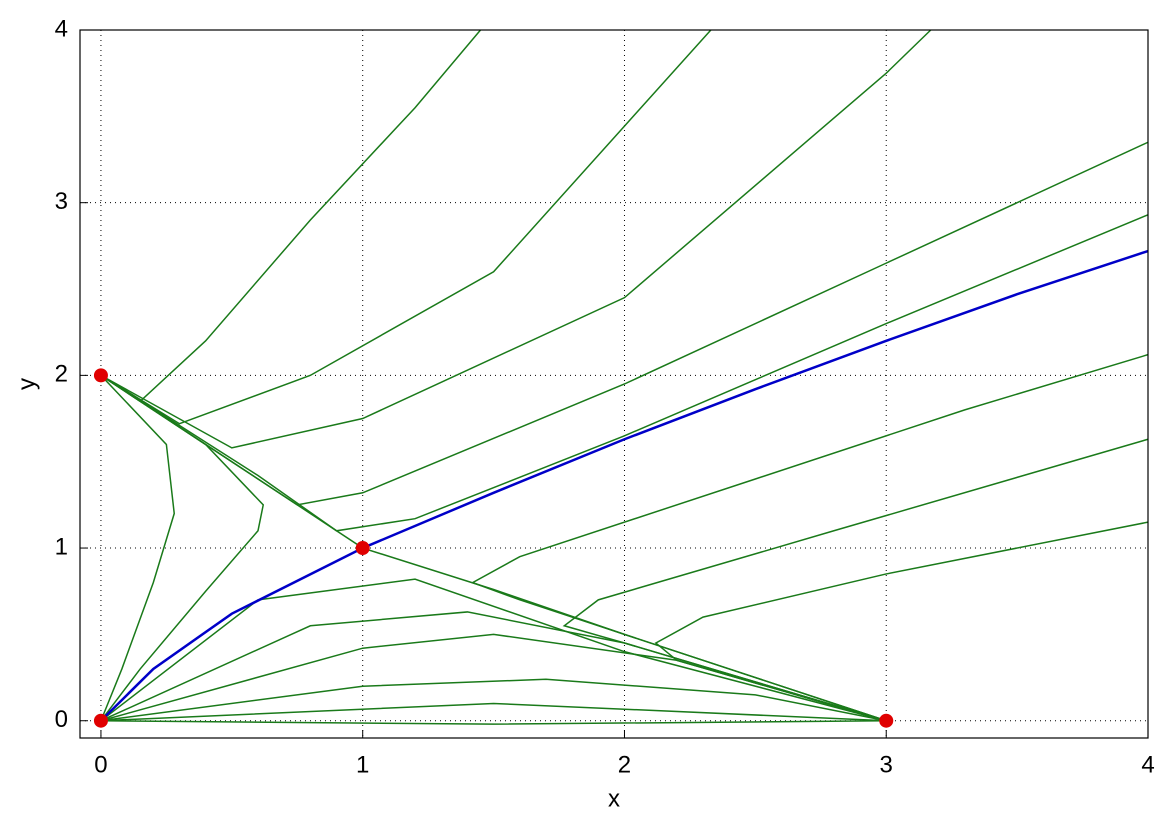 Image resolution: width=1170 pixels, height=822 pixels. Describe the element at coordinates (100, 764) in the screenshot. I see `x-tick-label: 0` at that location.